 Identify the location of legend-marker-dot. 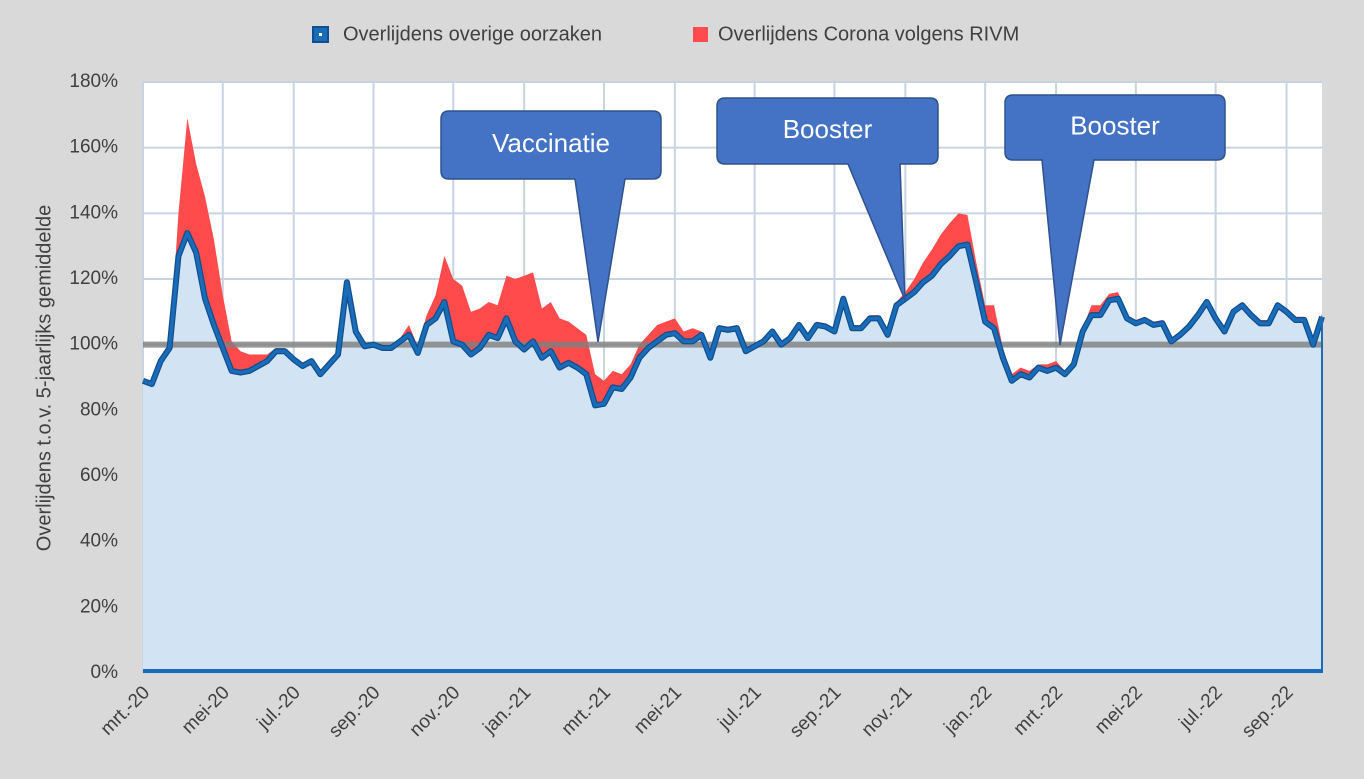
(320, 34).